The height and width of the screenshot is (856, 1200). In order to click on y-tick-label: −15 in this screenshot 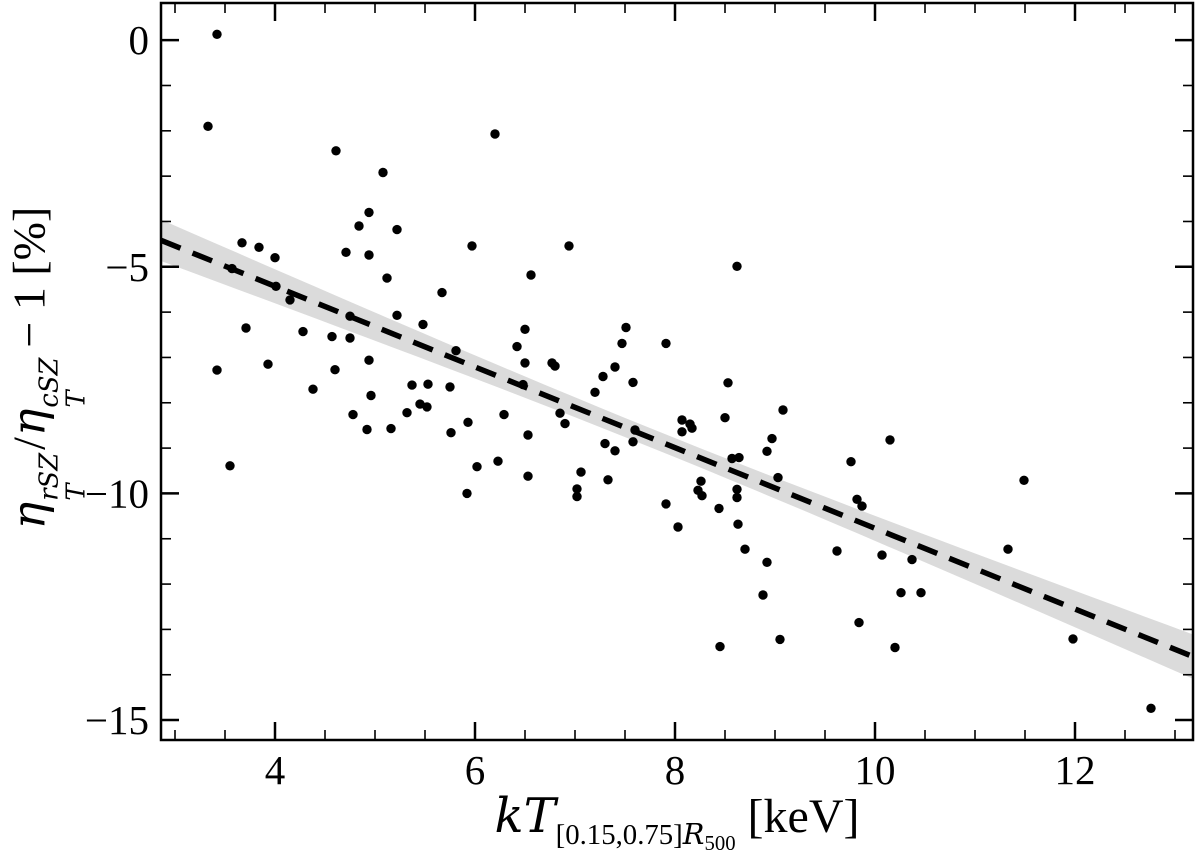, I will do `click(117, 720)`.